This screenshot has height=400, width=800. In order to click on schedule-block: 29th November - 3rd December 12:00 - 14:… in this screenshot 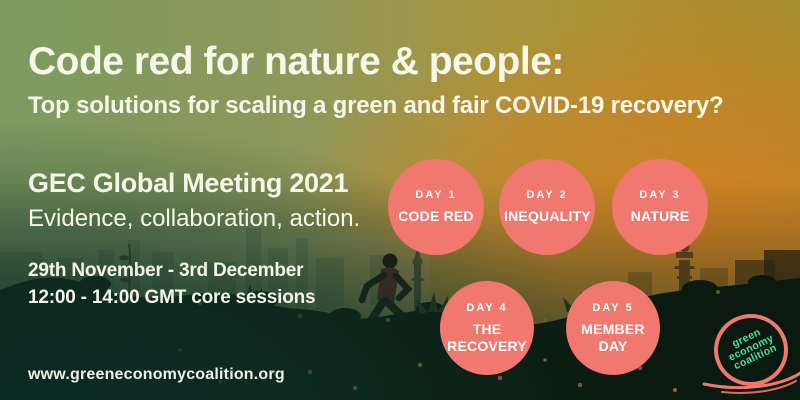, I will do `click(172, 284)`.